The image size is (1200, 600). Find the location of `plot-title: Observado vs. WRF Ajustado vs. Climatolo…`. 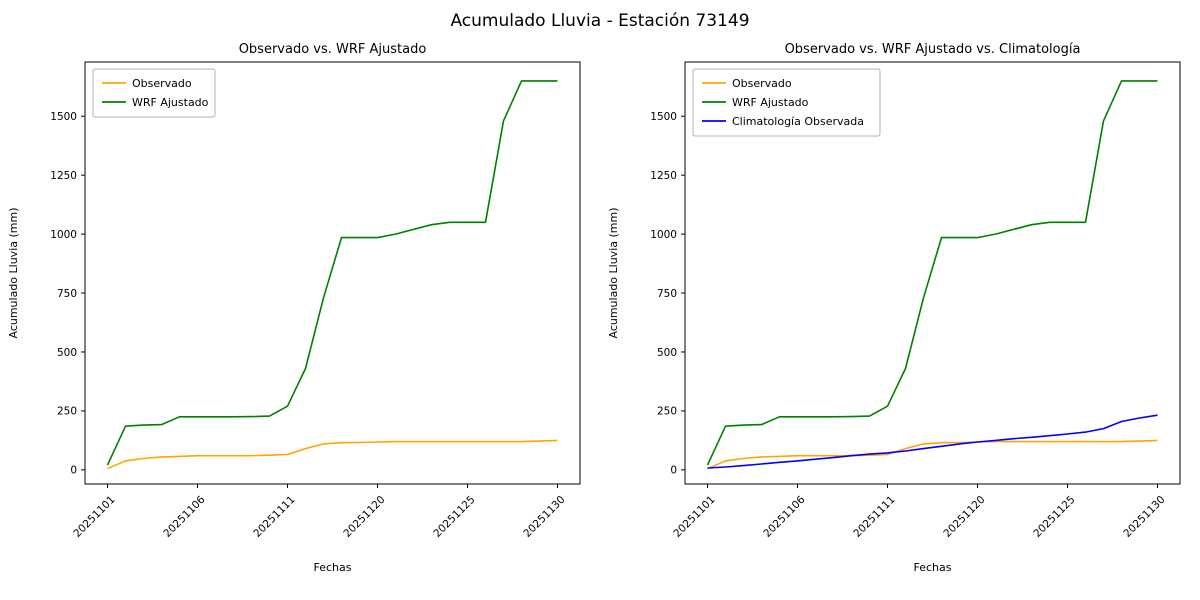

plot-title: Observado vs. WRF Ajustado vs. Climatolo… is located at coordinates (933, 49).